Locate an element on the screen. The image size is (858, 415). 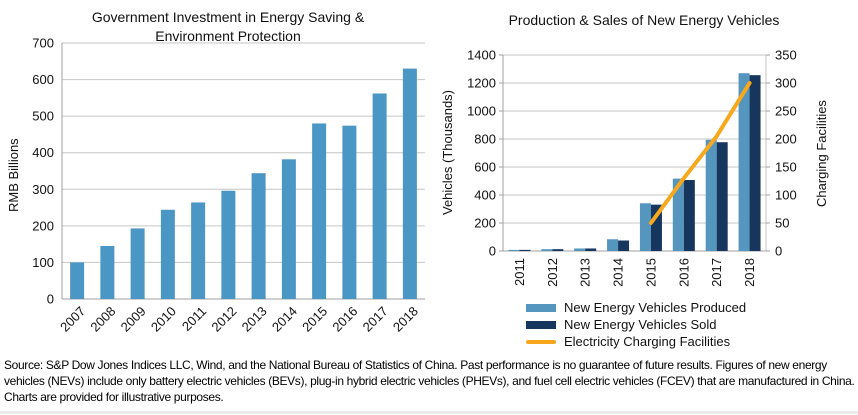
x-axis-labels: 2011 2012 2013 2014 2015 2016 2017 2018 is located at coordinates (634, 272).